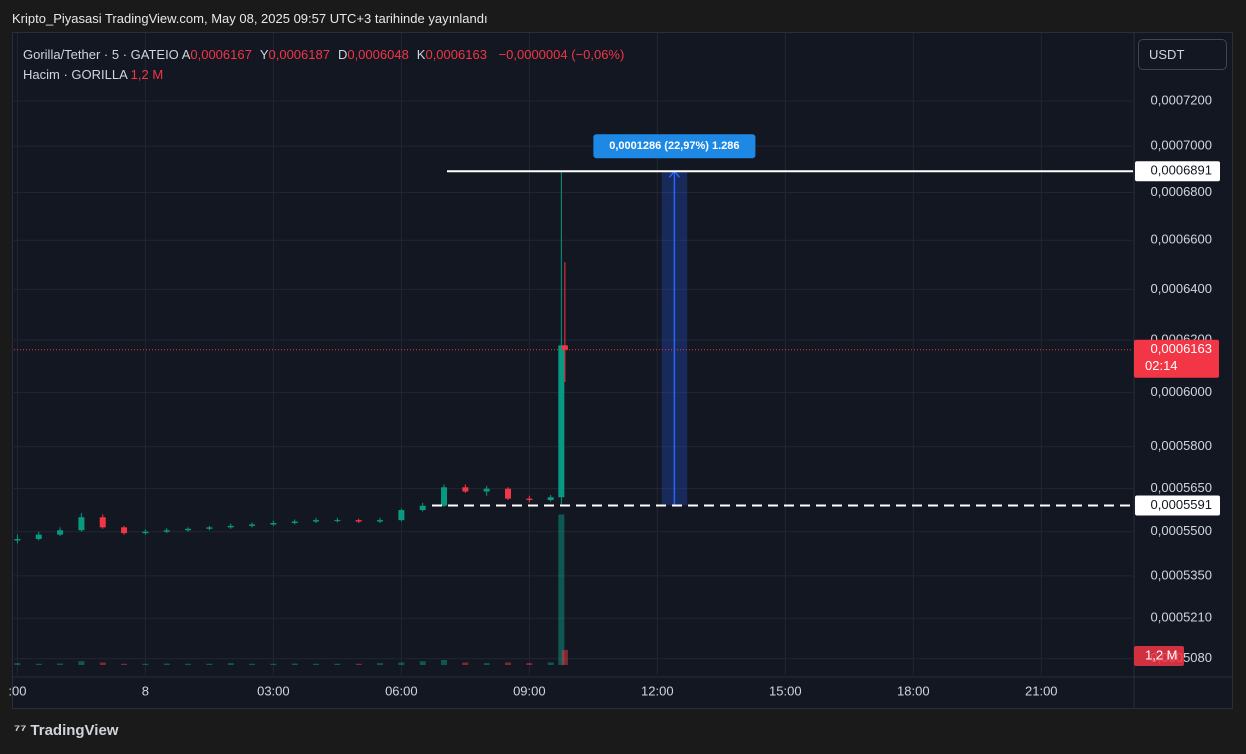  Describe the element at coordinates (1181, 191) in the screenshot. I see `y-tick-label: 0,0006800` at that location.